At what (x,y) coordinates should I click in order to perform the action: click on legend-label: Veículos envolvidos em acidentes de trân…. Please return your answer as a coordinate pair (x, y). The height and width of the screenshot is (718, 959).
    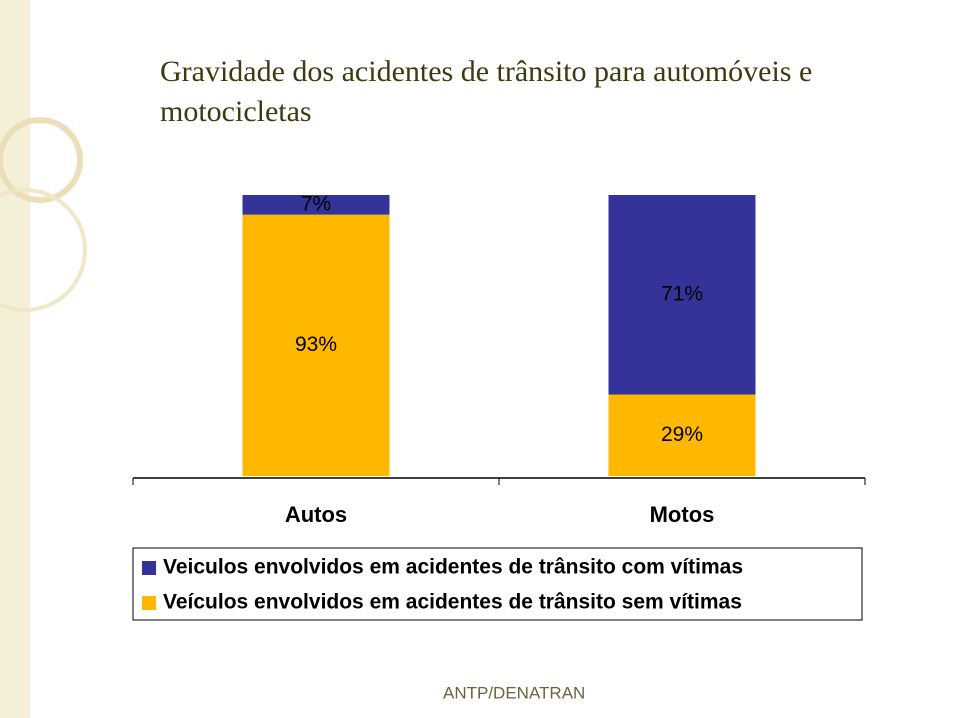
    Looking at the image, I should click on (452, 602).